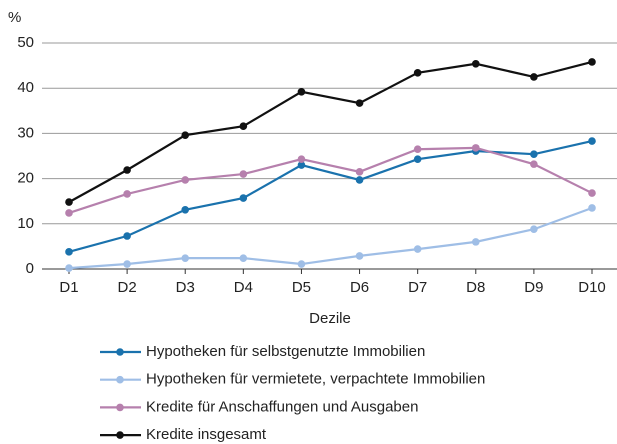 Image resolution: width=617 pixels, height=444 pixels. I want to click on y-axis-label: %, so click(14, 17).